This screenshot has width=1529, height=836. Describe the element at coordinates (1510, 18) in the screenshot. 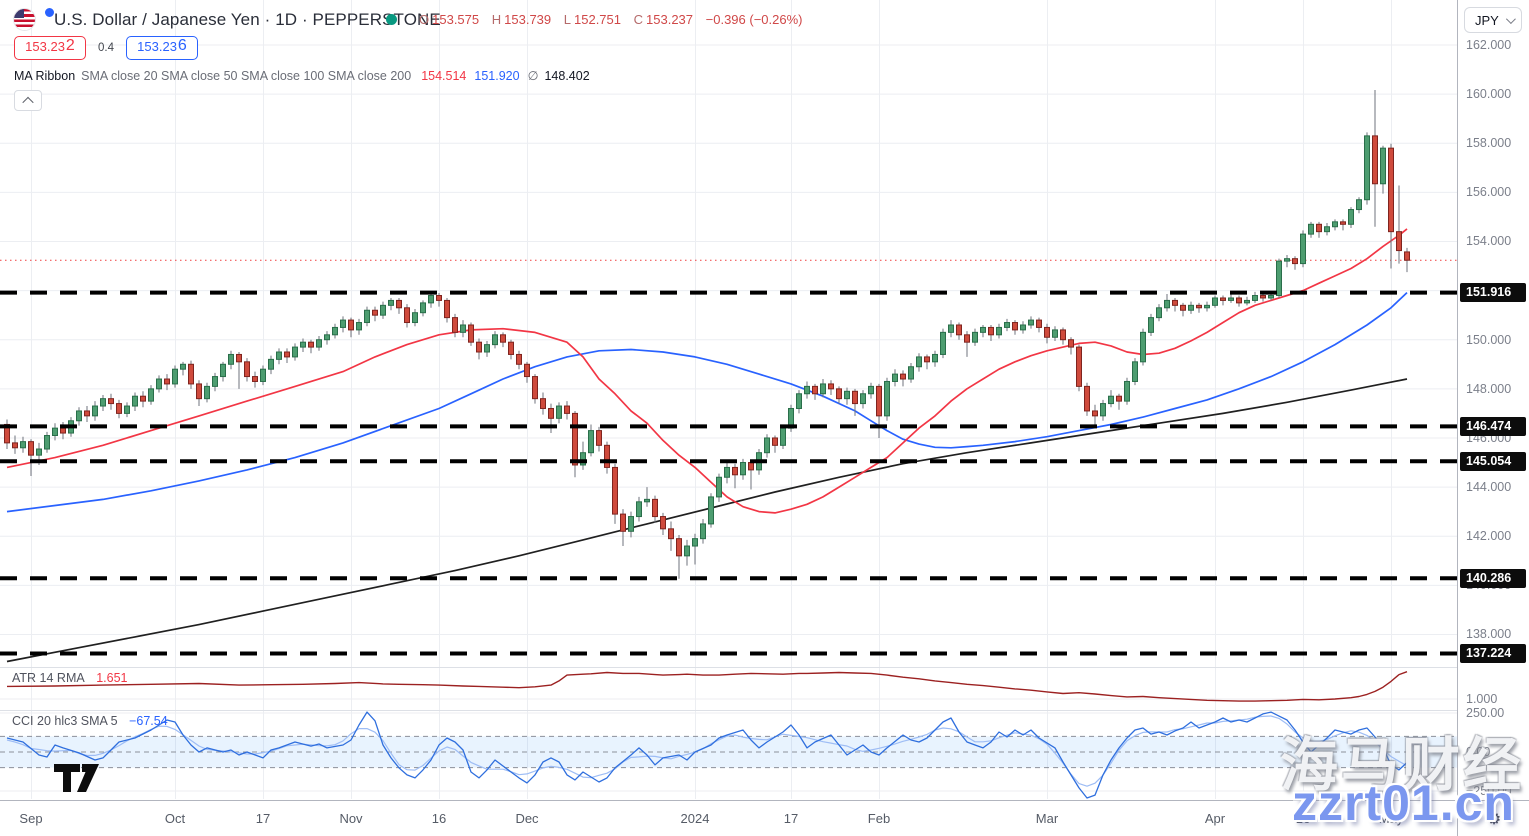

I see `chevron-down-icon` at that location.